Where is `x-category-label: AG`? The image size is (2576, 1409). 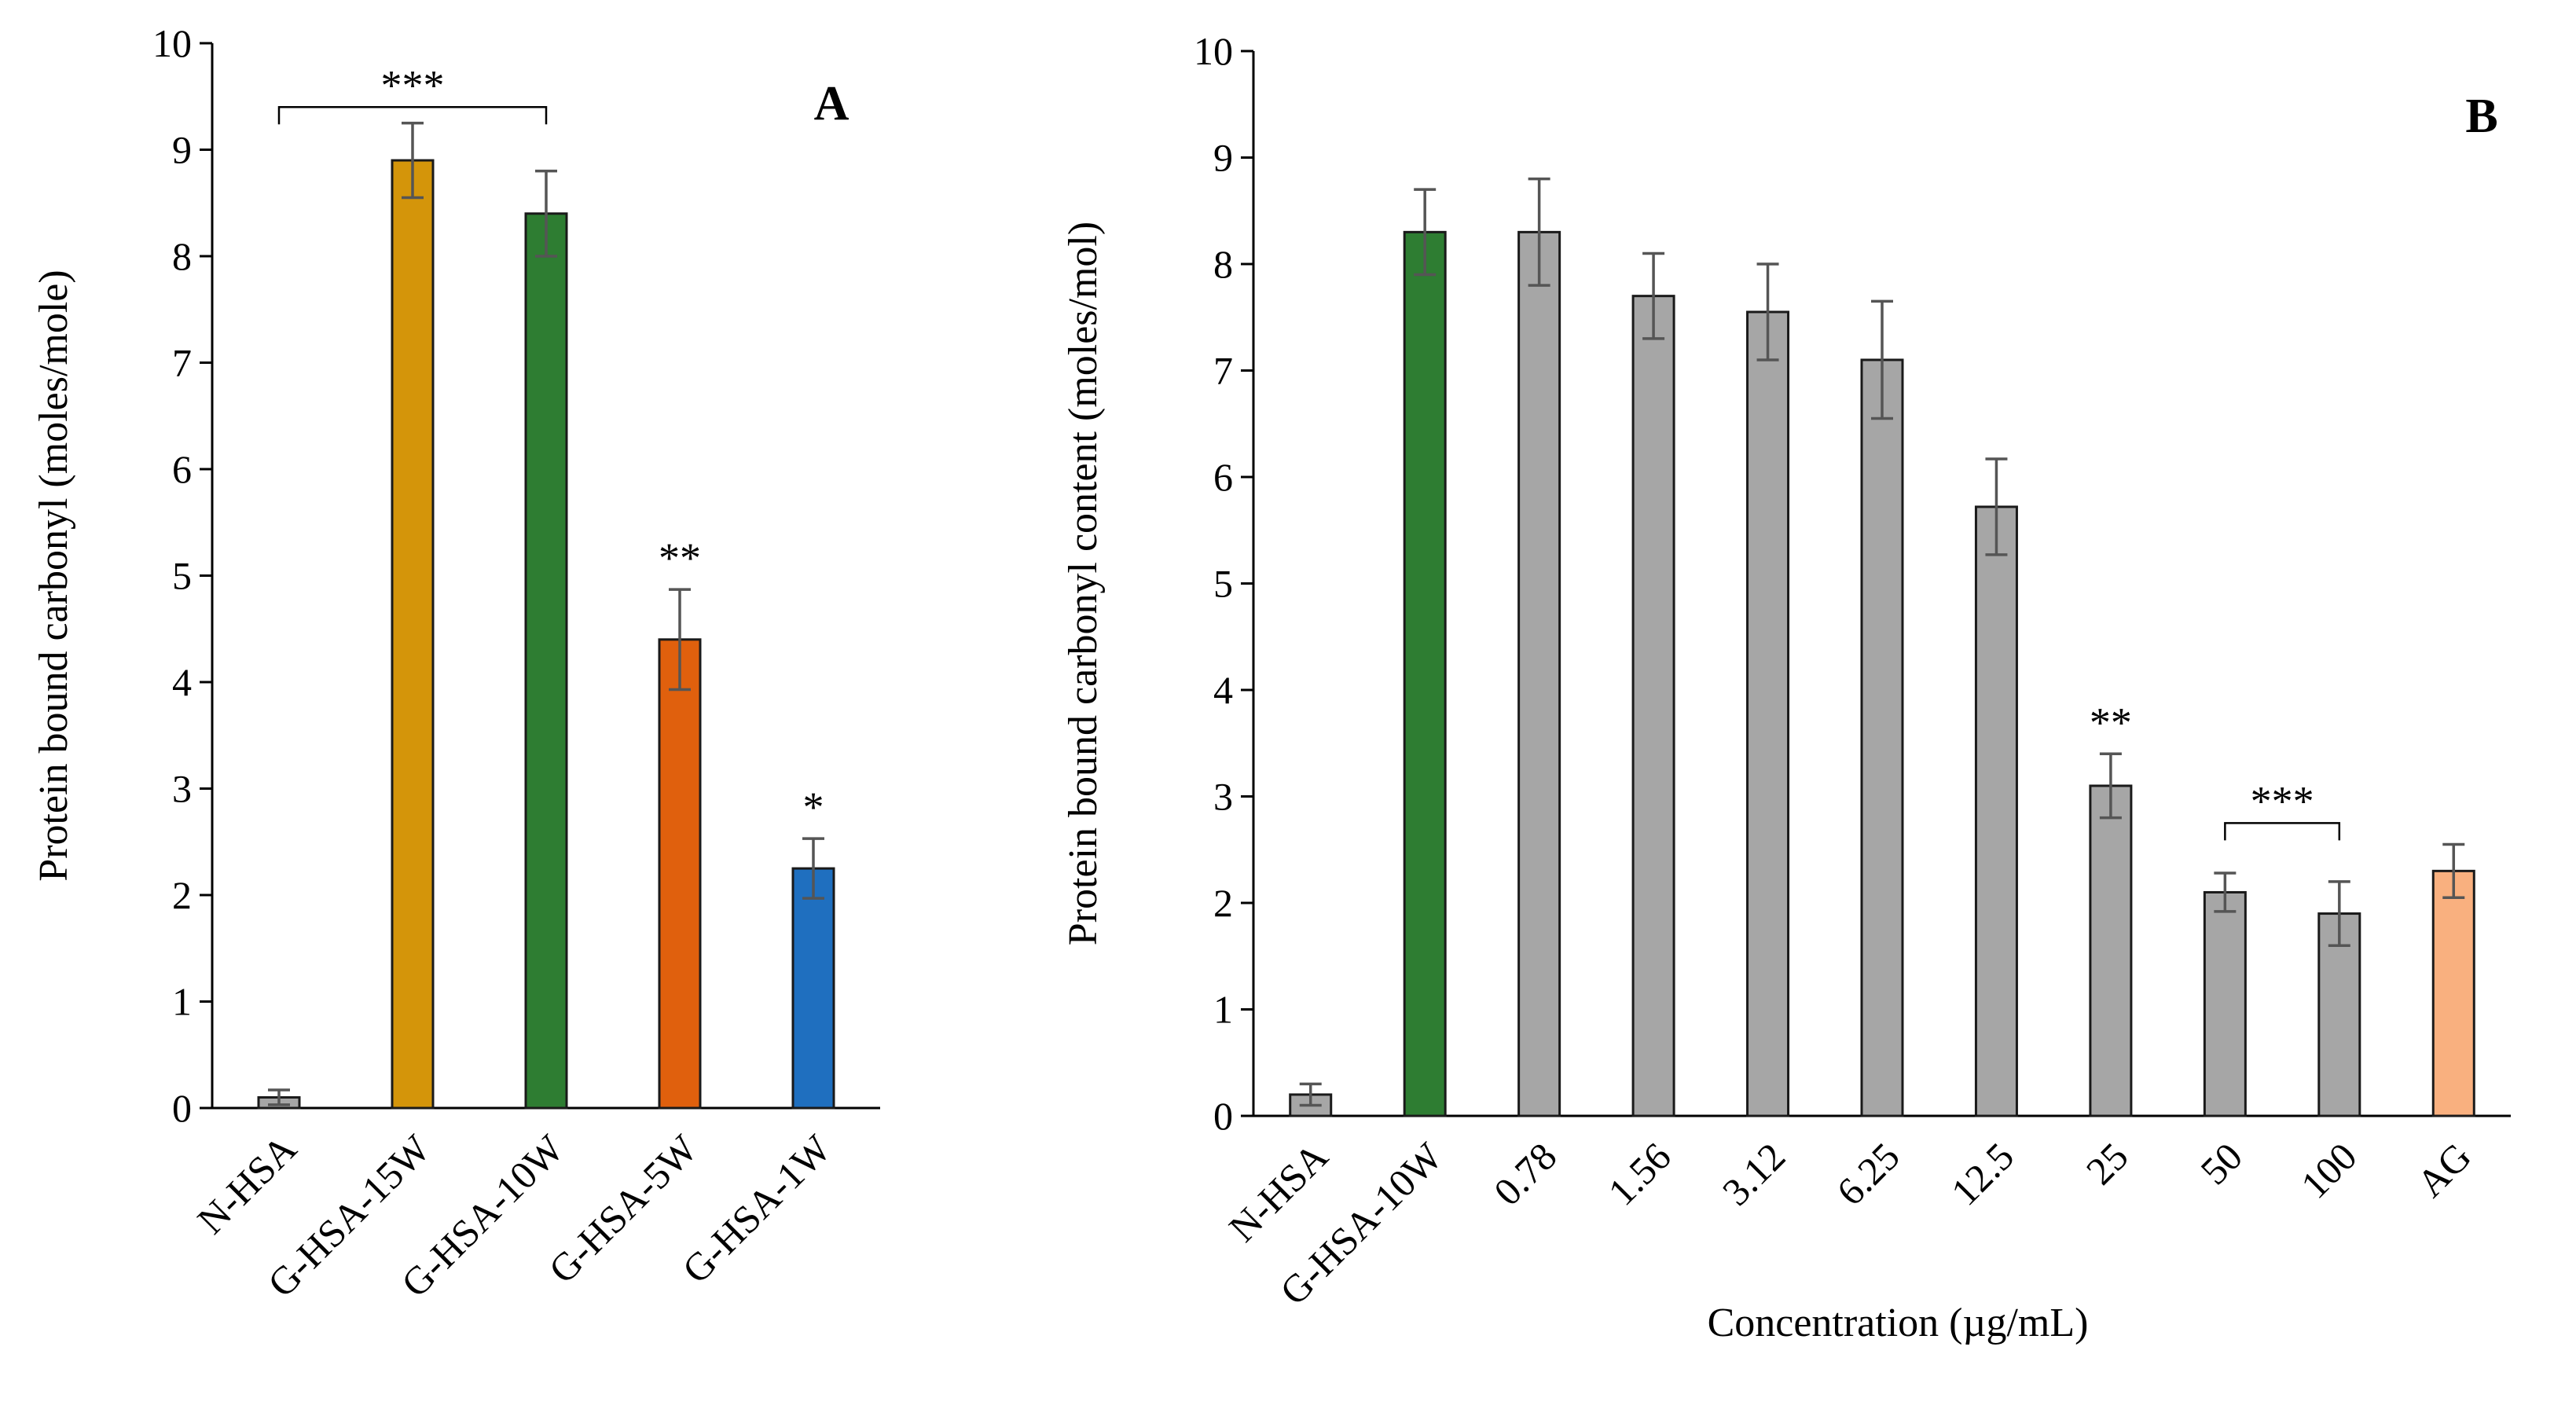
x-category-label: AG is located at coordinates (2443, 1169).